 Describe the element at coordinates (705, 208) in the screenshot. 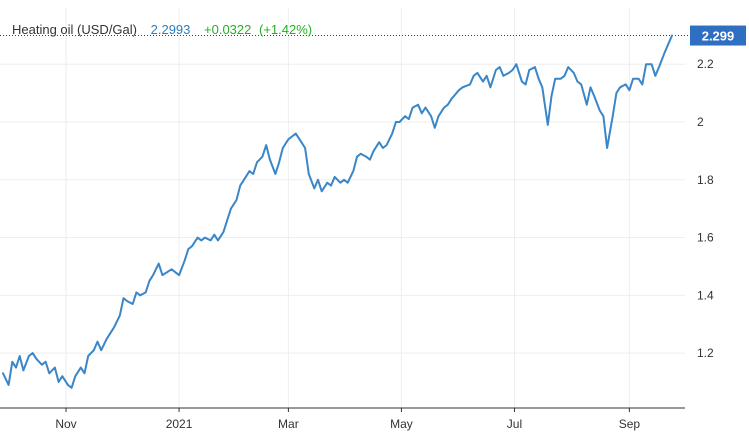

I see `y-axis-tick-labels: 1.2 1.4 1.6 1.8 2 2.2` at that location.